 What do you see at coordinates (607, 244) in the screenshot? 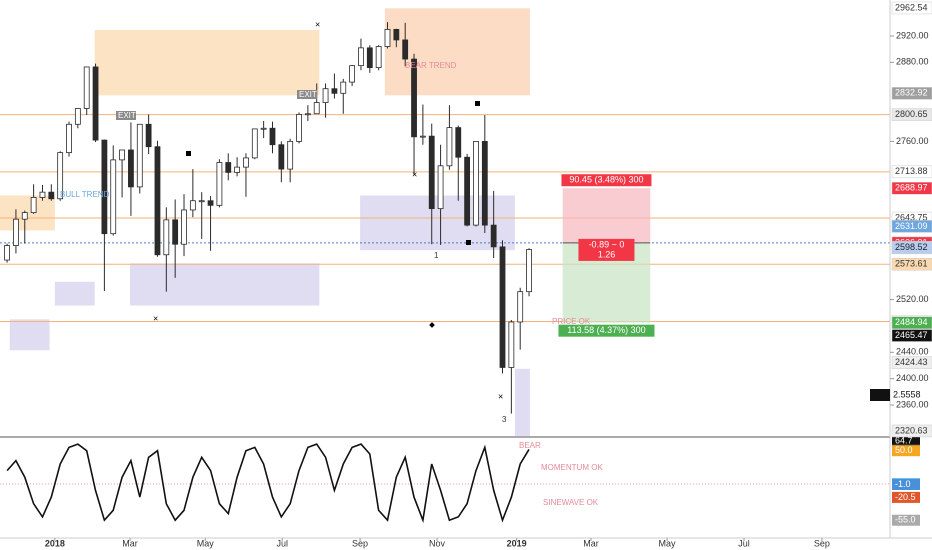
I see `center-text: -0.89 ~ 0` at bounding box center [607, 244].